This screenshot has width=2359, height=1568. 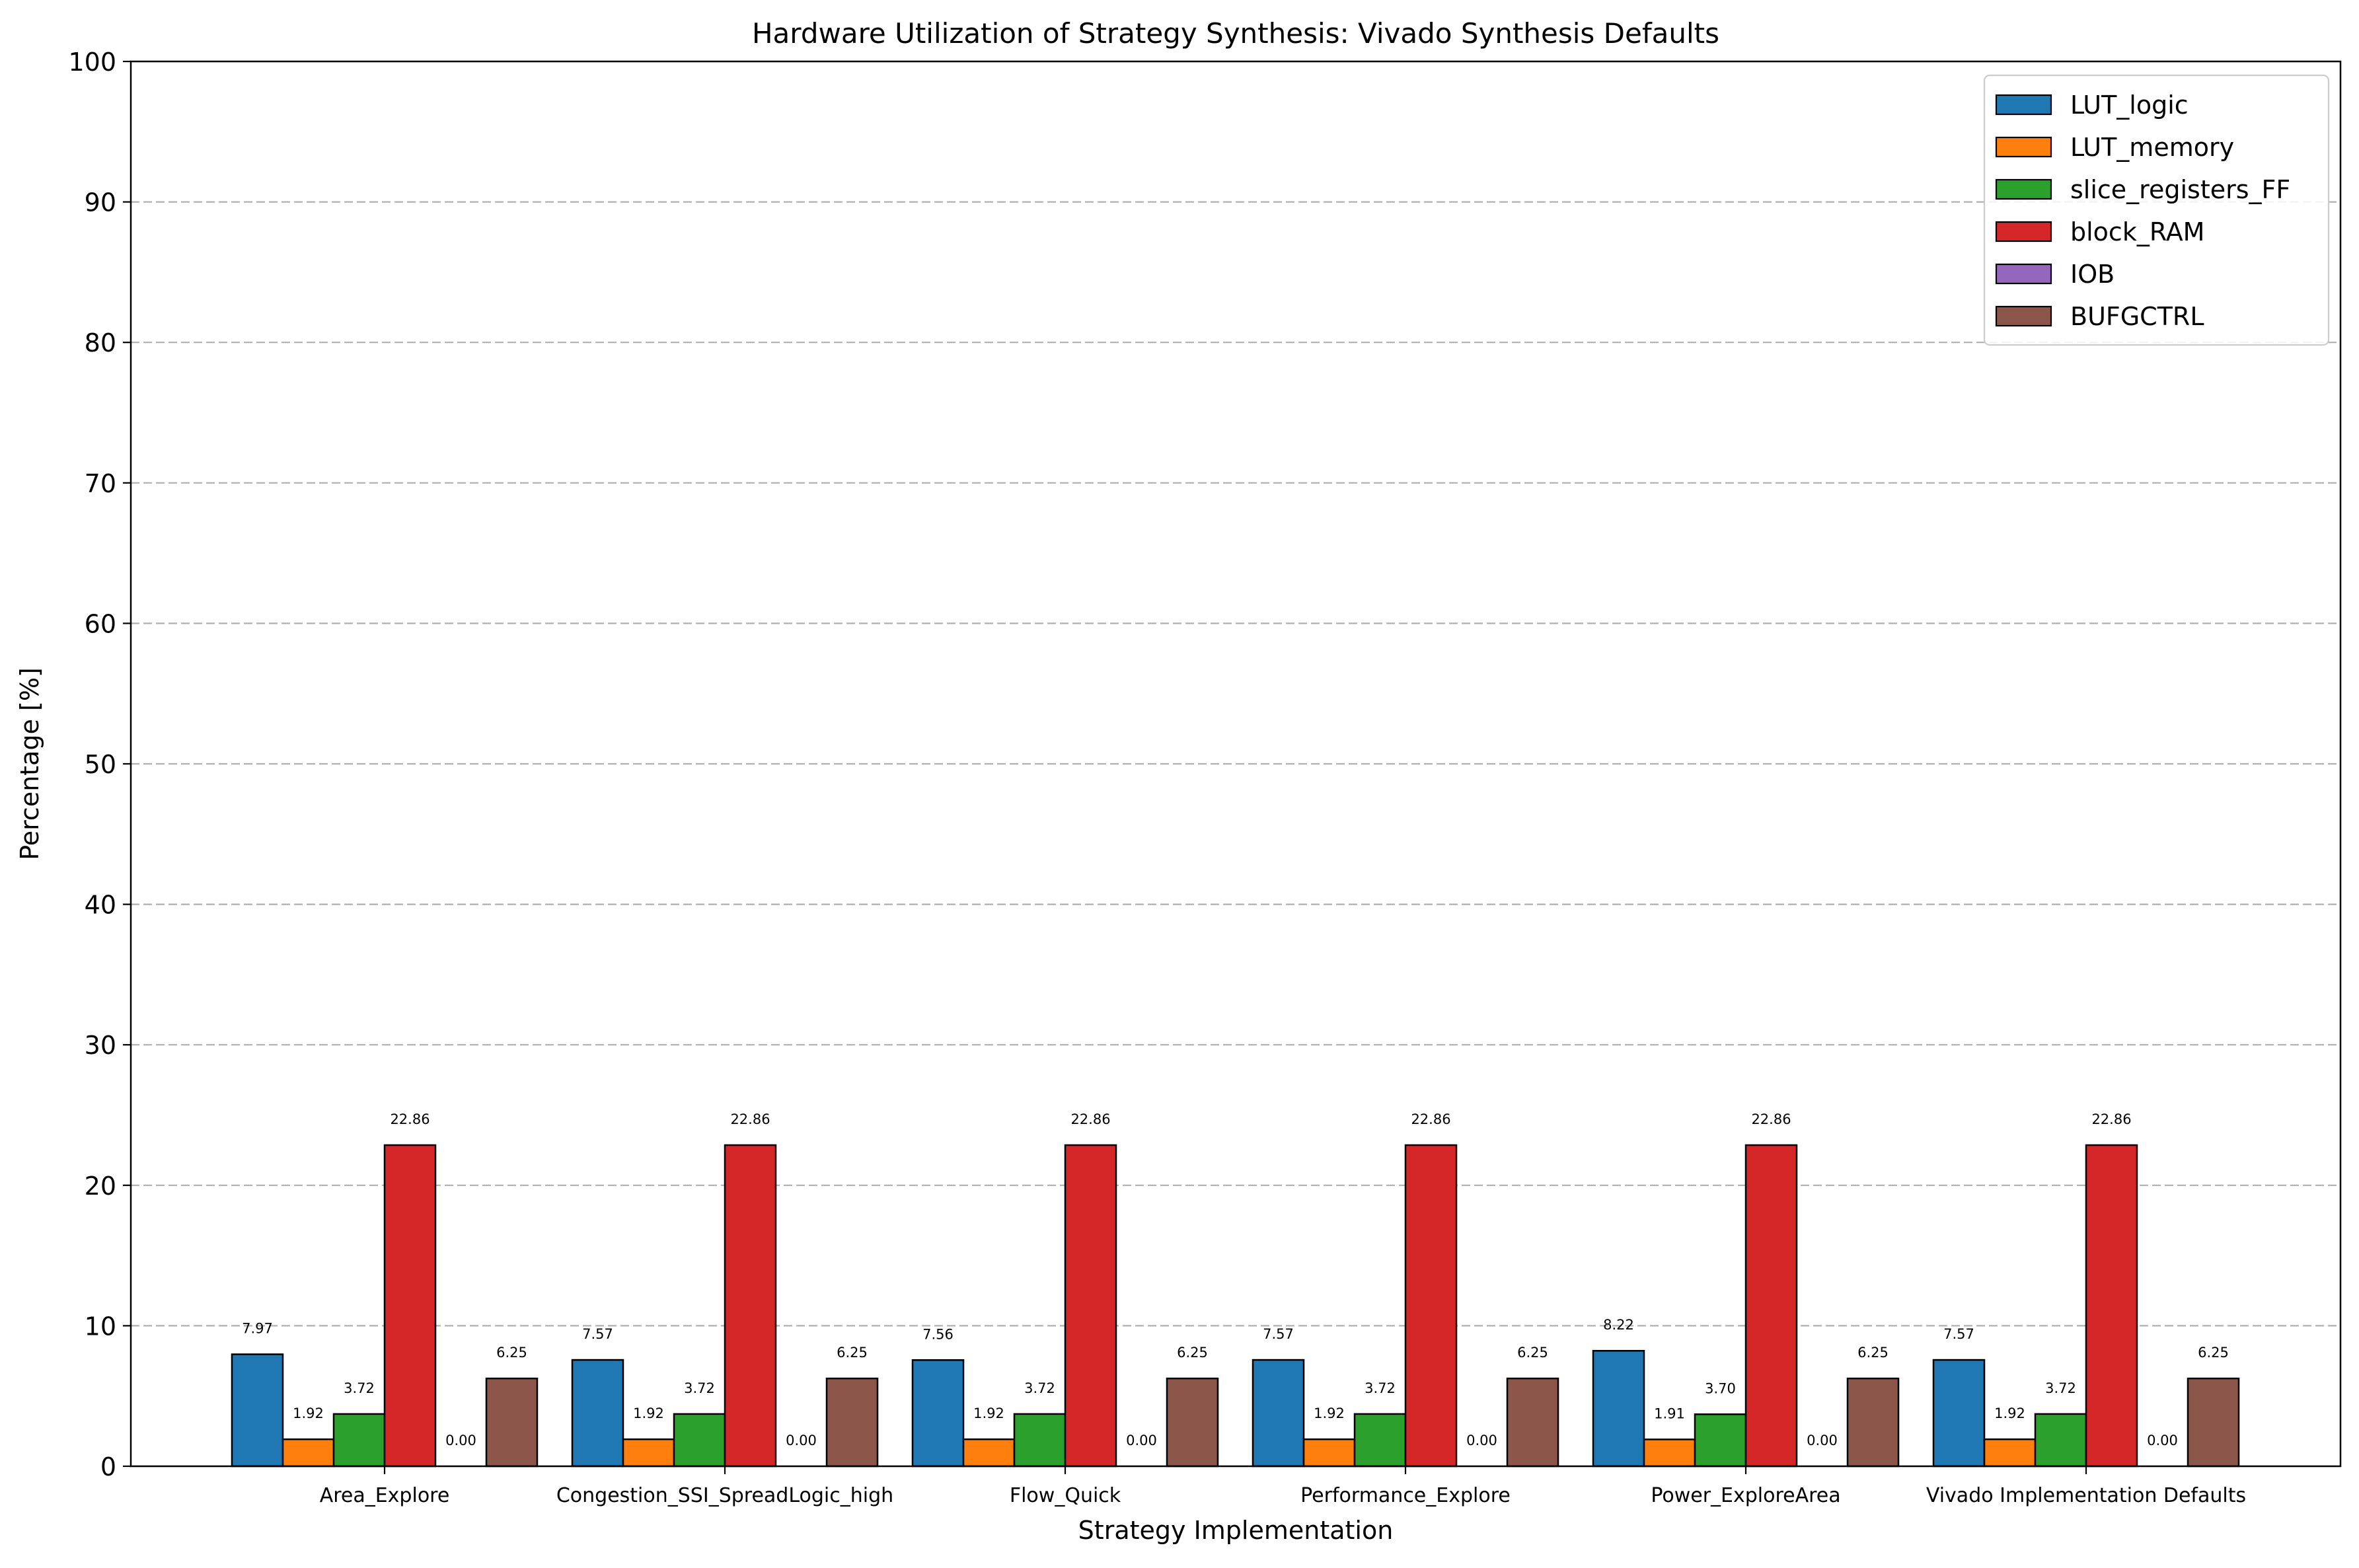 What do you see at coordinates (257, 1329) in the screenshot?
I see `data-label: 7.97` at bounding box center [257, 1329].